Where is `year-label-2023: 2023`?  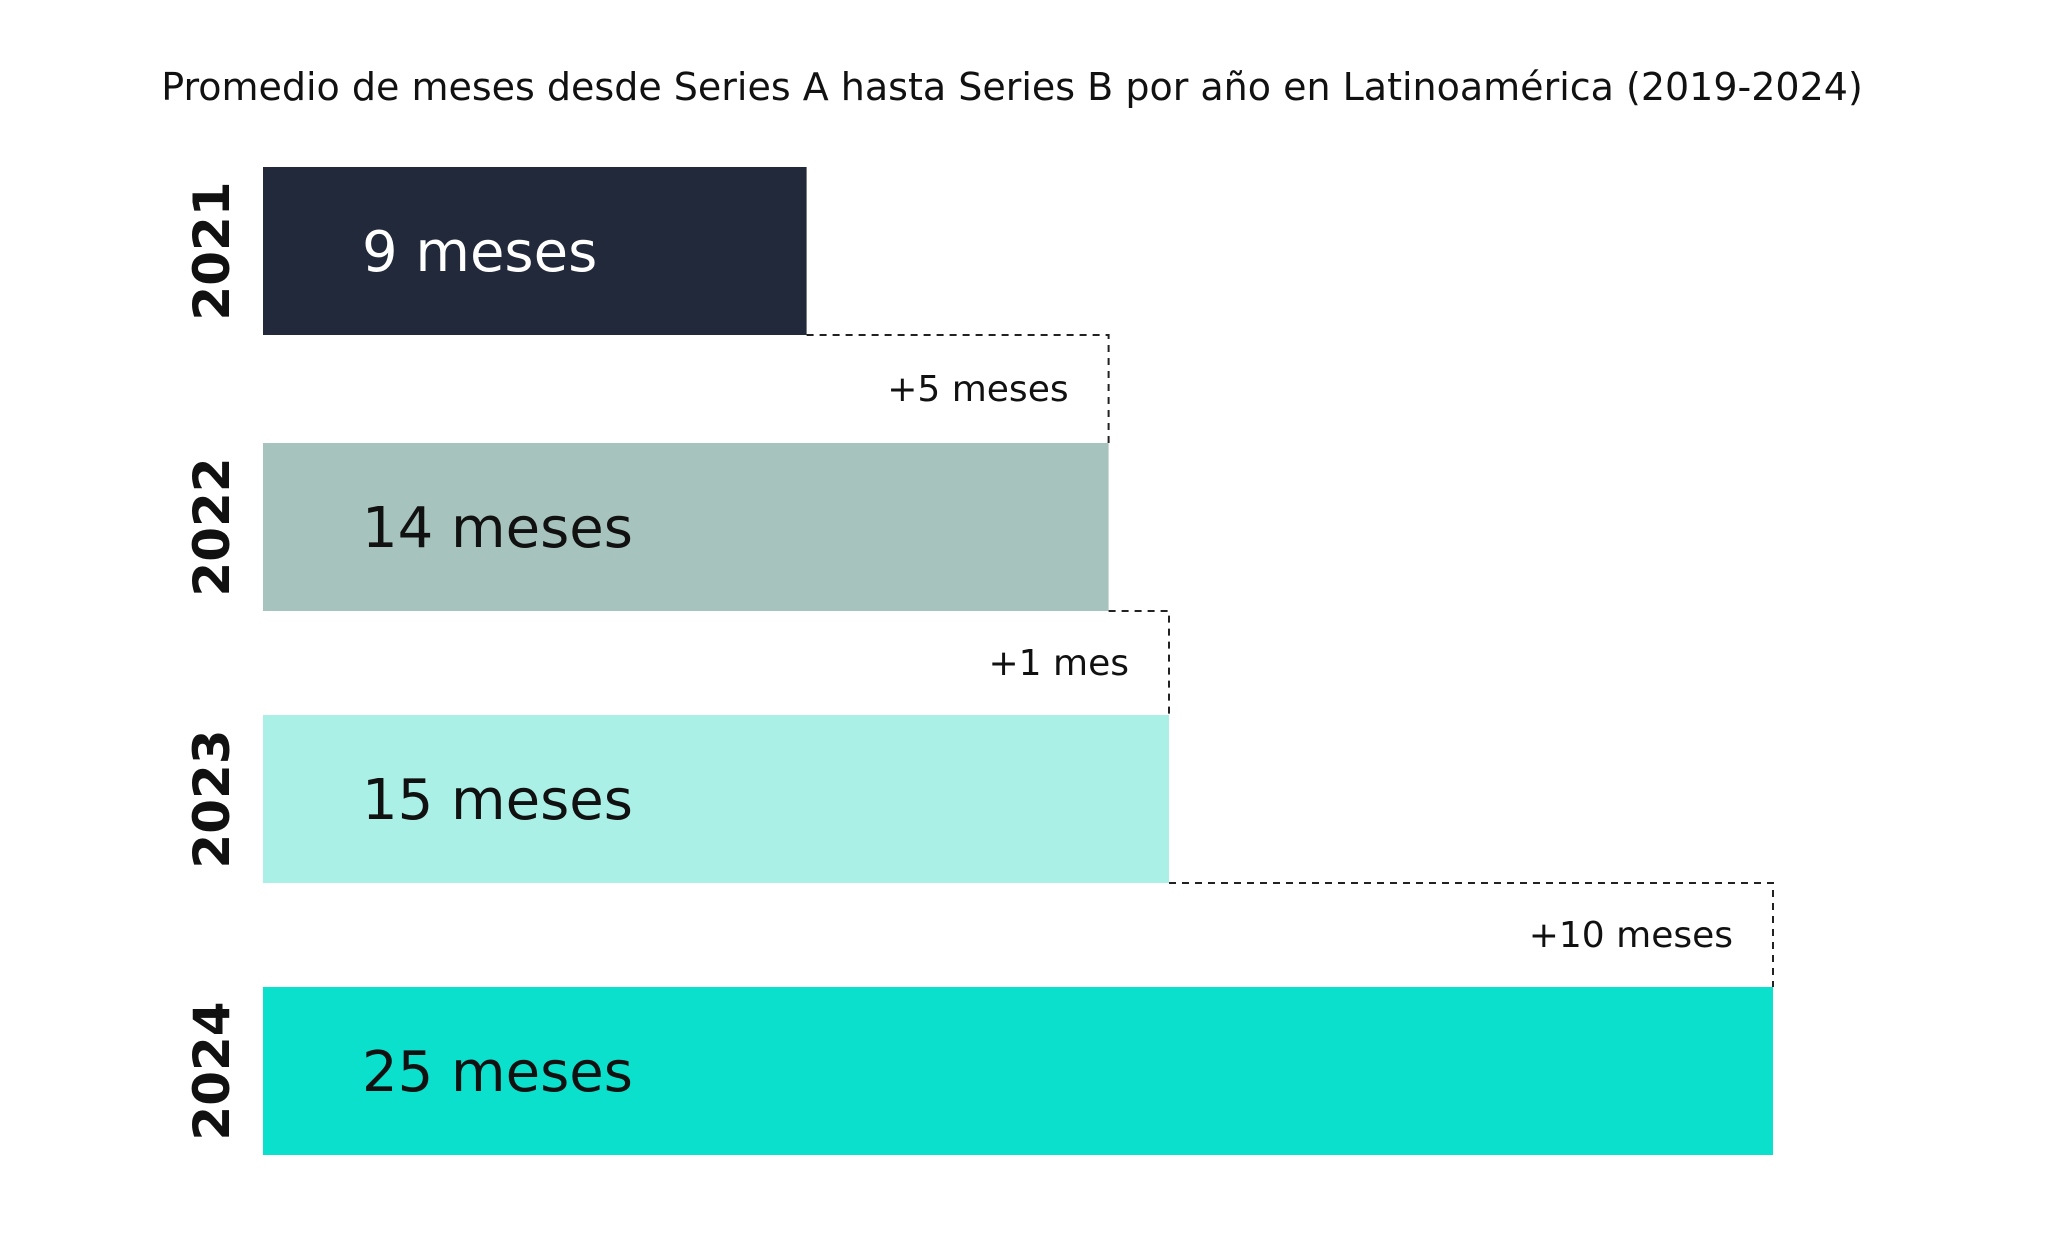
year-label-2023: 2023 is located at coordinates (212, 798).